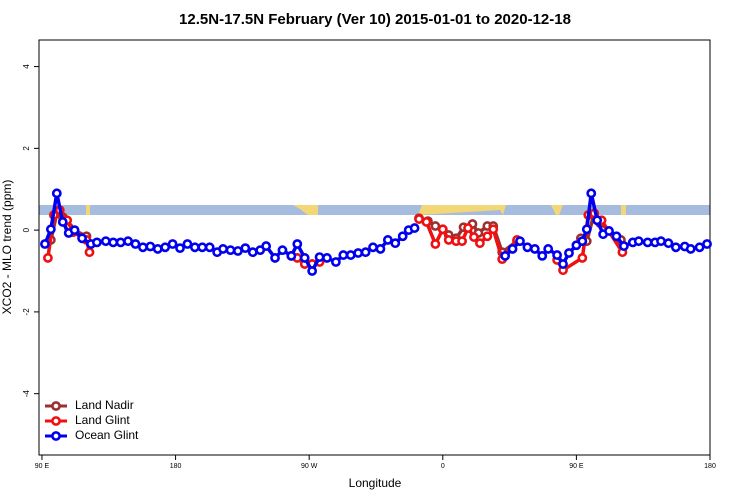  What do you see at coordinates (107, 435) in the screenshot?
I see `legend-label: Ocean Glint` at bounding box center [107, 435].